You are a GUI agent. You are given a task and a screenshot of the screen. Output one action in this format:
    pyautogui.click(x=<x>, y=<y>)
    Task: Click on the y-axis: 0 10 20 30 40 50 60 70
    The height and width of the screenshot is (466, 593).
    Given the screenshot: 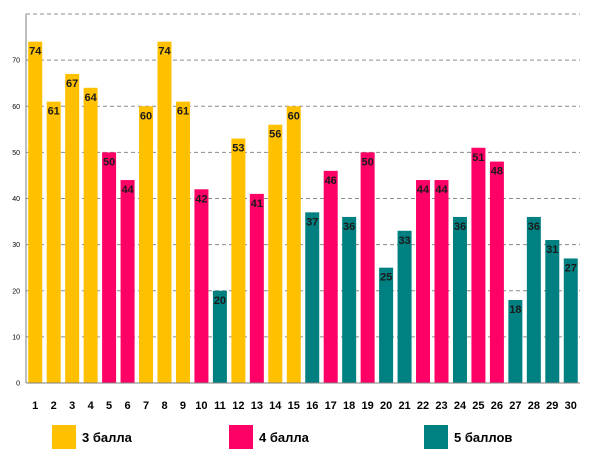 What is the action you would take?
    pyautogui.click(x=19, y=201)
    